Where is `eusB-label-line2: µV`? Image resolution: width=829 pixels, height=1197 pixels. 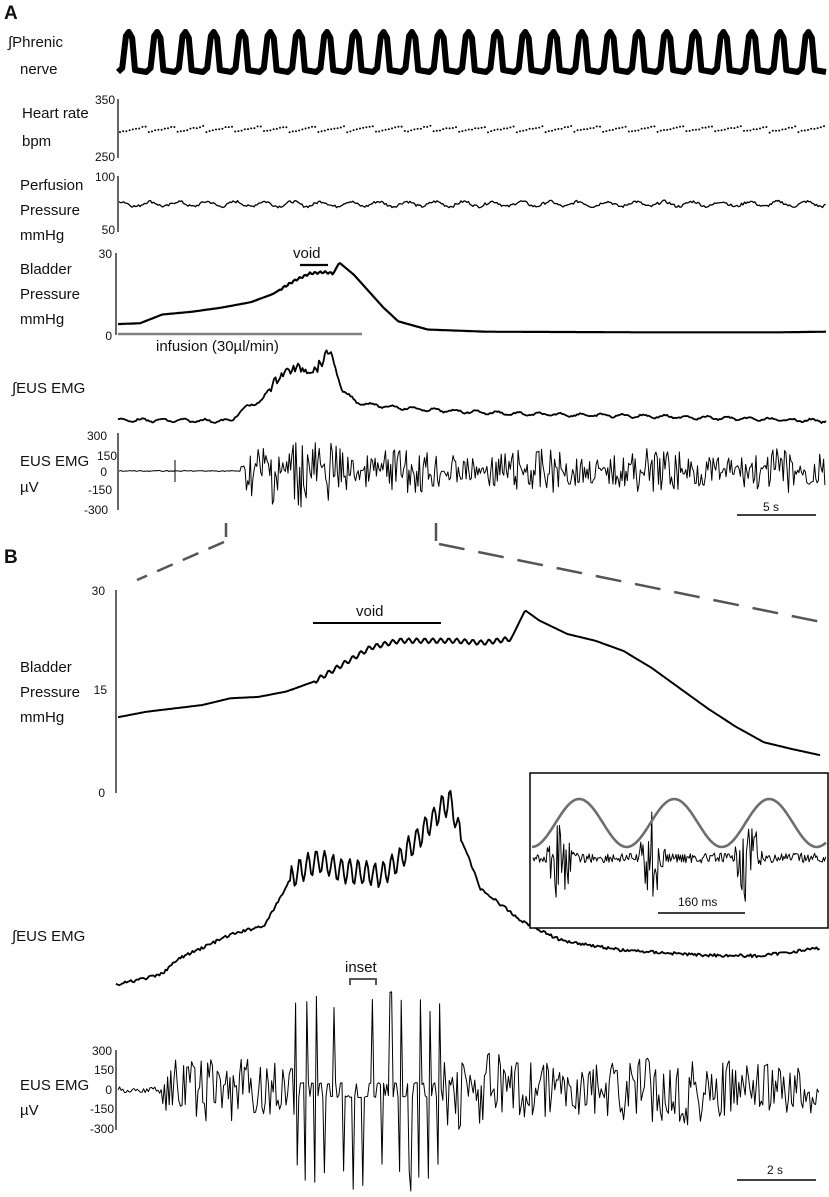
eusB-label-line2: µV is located at coordinates (29, 1110).